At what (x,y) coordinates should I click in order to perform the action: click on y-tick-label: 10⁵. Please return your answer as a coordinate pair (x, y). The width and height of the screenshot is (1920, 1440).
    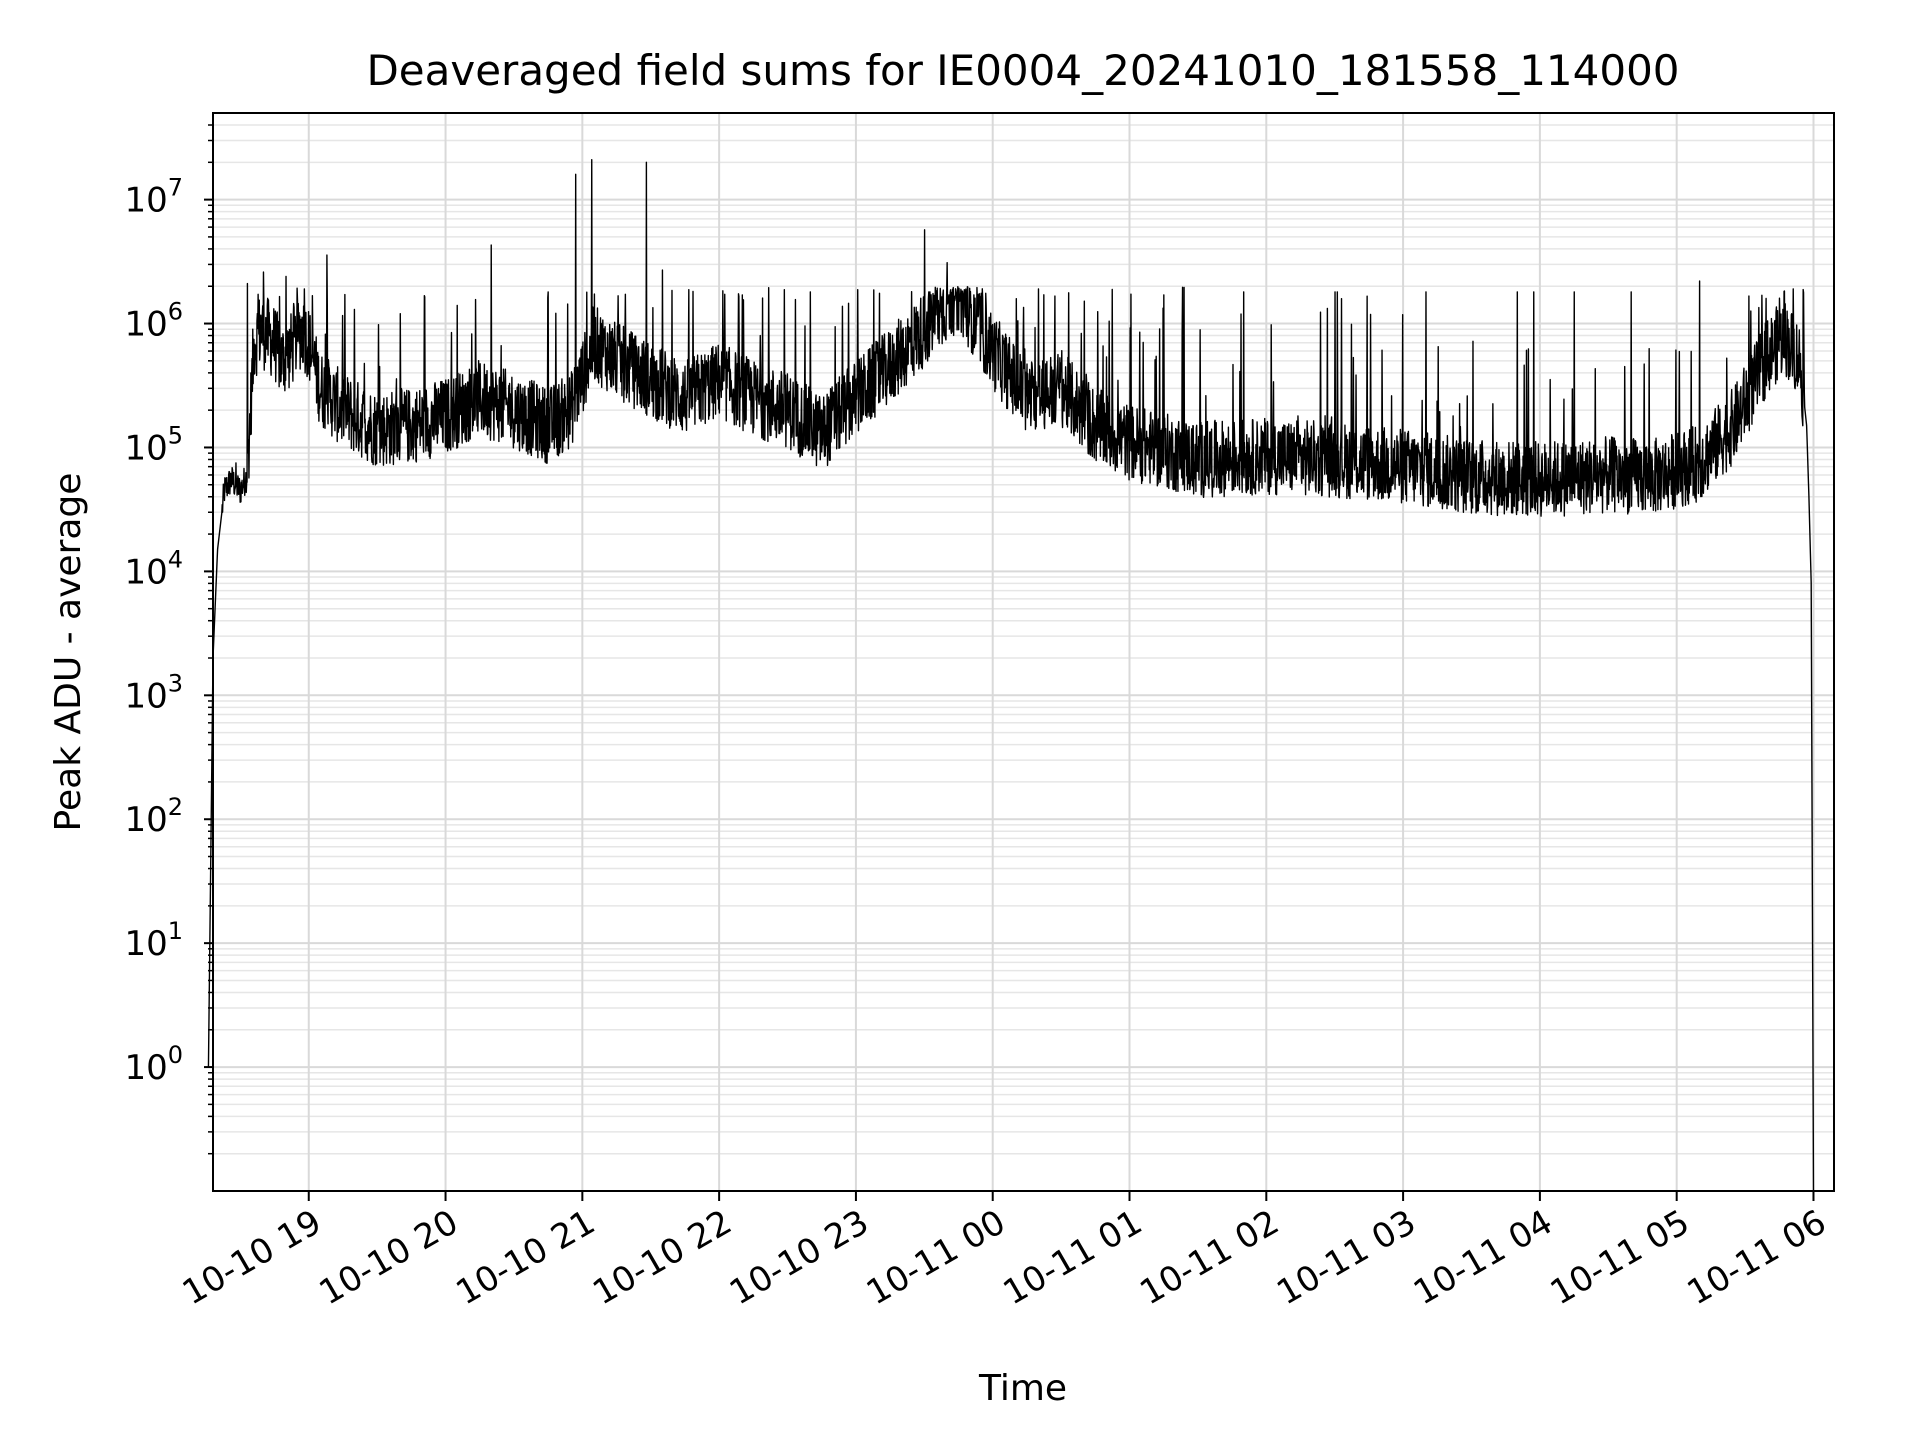
    Looking at the image, I should click on (153, 444).